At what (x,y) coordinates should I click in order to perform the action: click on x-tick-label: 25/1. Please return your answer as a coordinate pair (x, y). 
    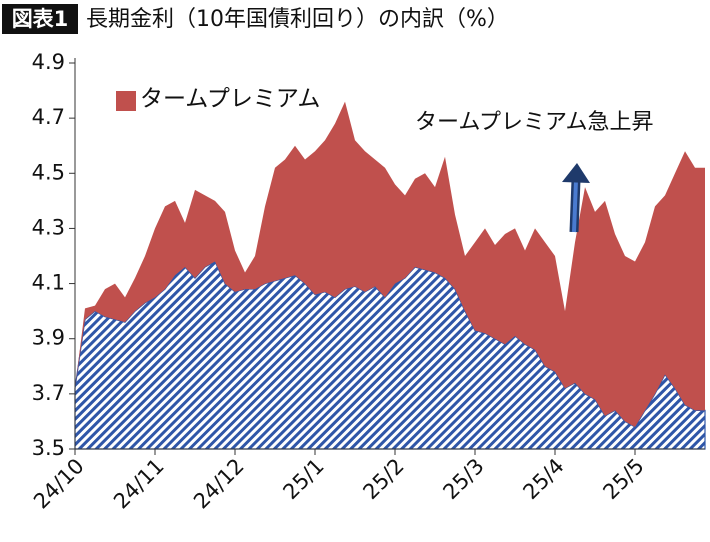
    Looking at the image, I should click on (303, 479).